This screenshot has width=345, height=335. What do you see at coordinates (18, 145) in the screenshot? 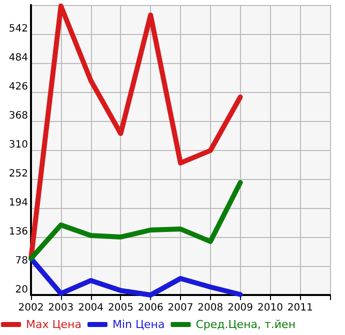
I see `y-tick-label: 310` at bounding box center [18, 145].